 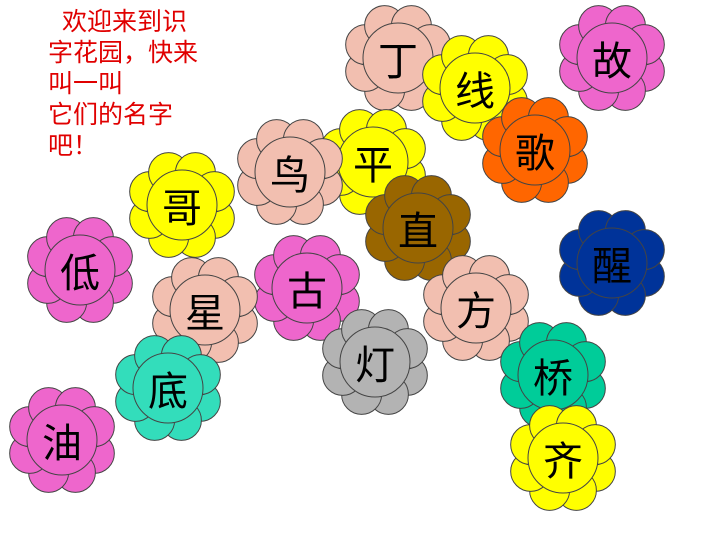 I want to click on flower-character: 古, so click(x=307, y=292).